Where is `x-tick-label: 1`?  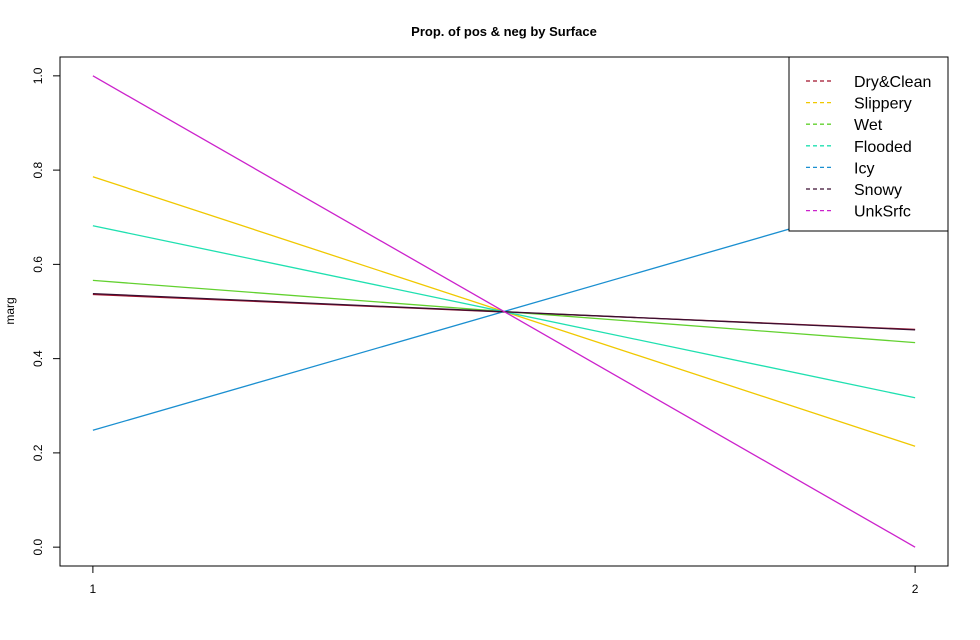
x-tick-label: 1 is located at coordinates (93, 589).